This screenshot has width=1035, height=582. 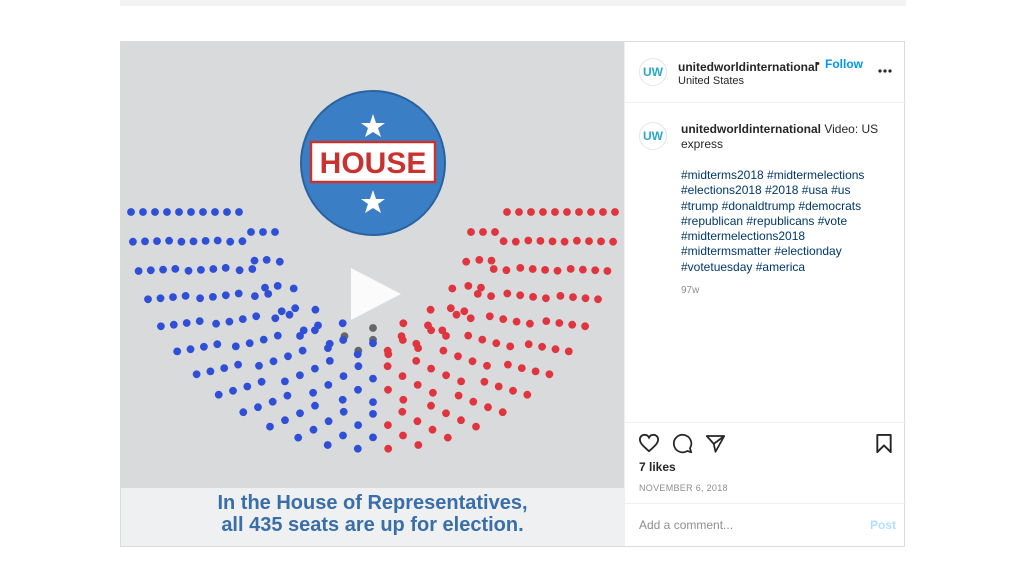 What do you see at coordinates (653, 136) in the screenshot?
I see `caption-avatar: UW` at bounding box center [653, 136].